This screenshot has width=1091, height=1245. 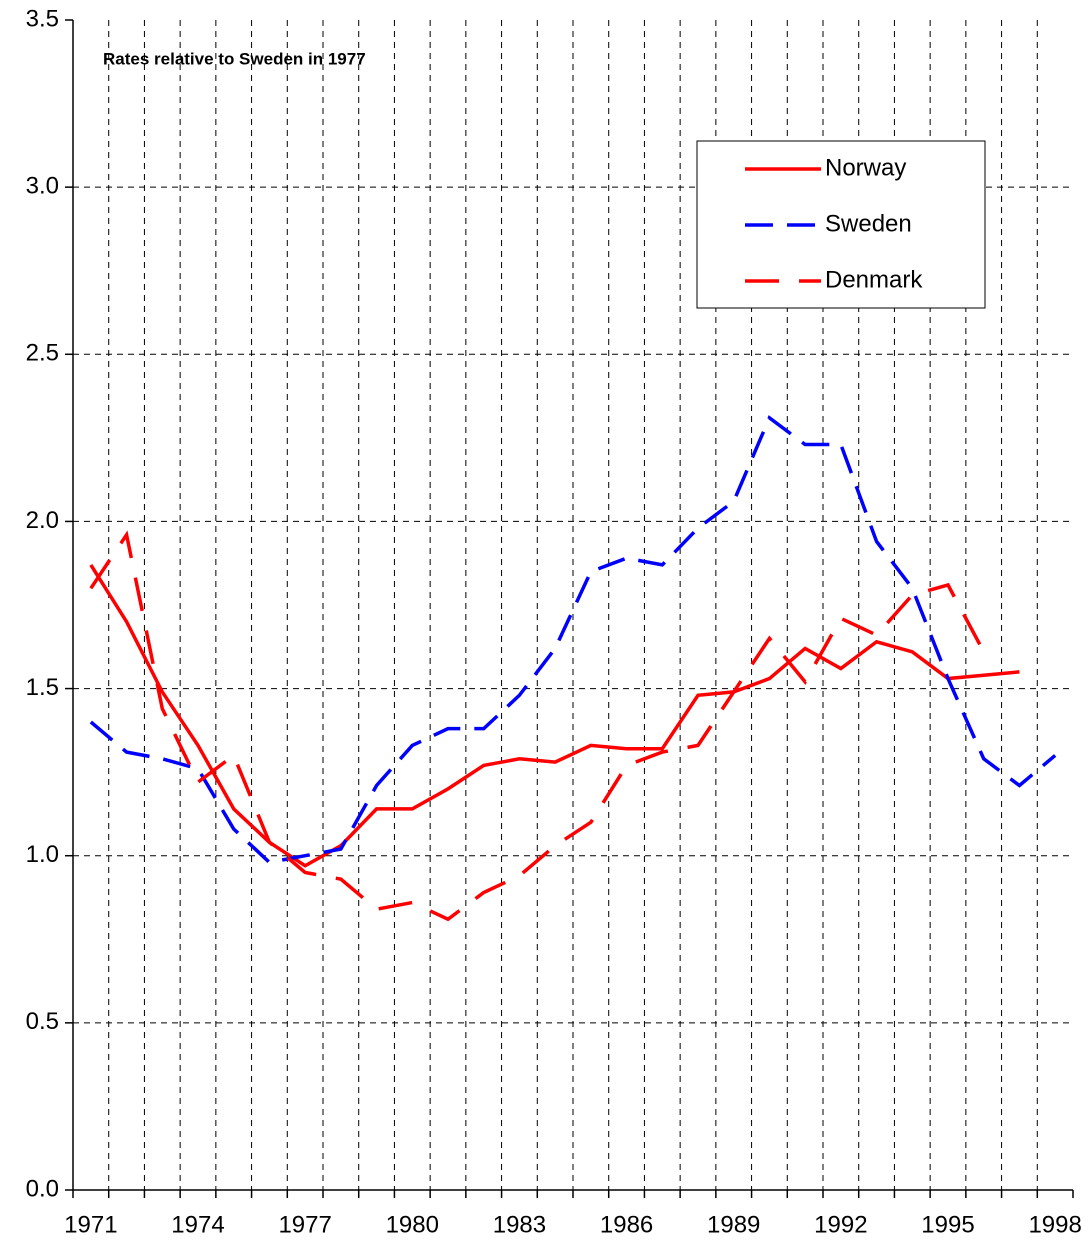 I want to click on x-tick-label: 1998, so click(x=1054, y=1224).